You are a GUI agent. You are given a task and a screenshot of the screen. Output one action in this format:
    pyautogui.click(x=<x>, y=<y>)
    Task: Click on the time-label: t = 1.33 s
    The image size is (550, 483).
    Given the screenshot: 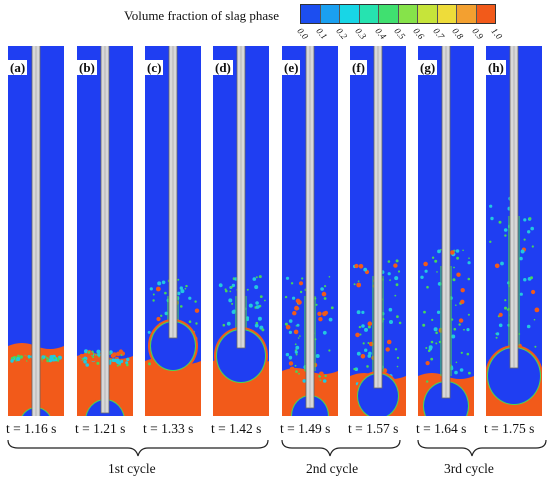 What is the action you would take?
    pyautogui.click(x=168, y=428)
    